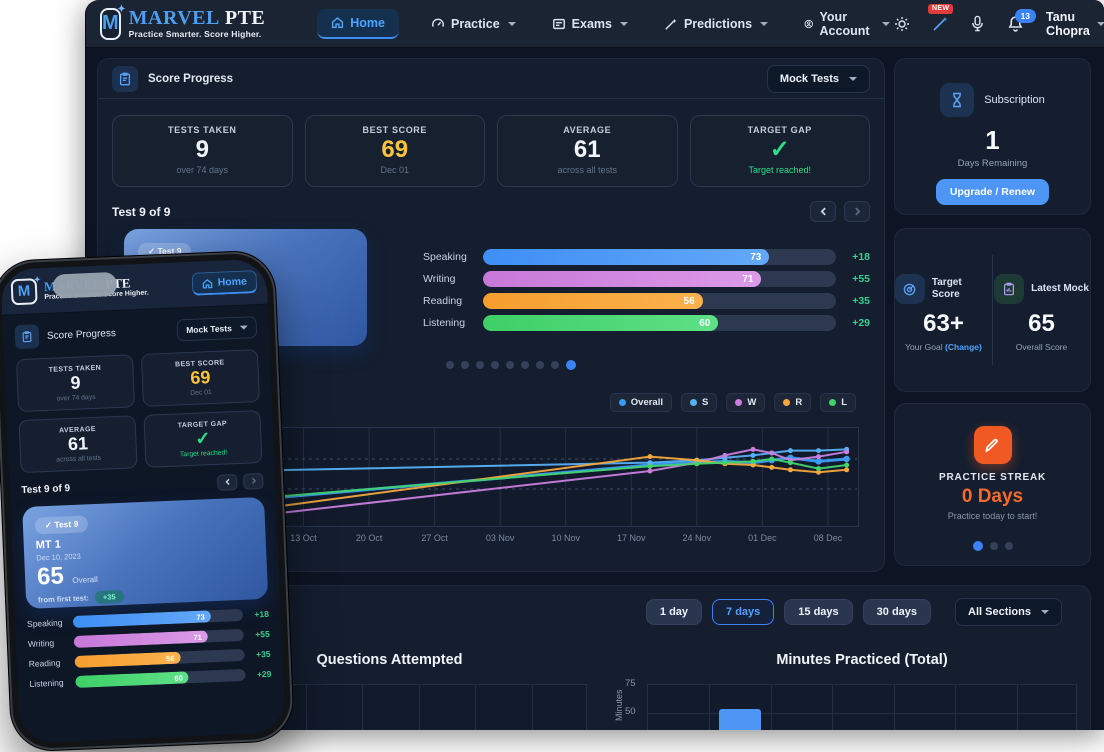  I want to click on divider, so click(992, 310).